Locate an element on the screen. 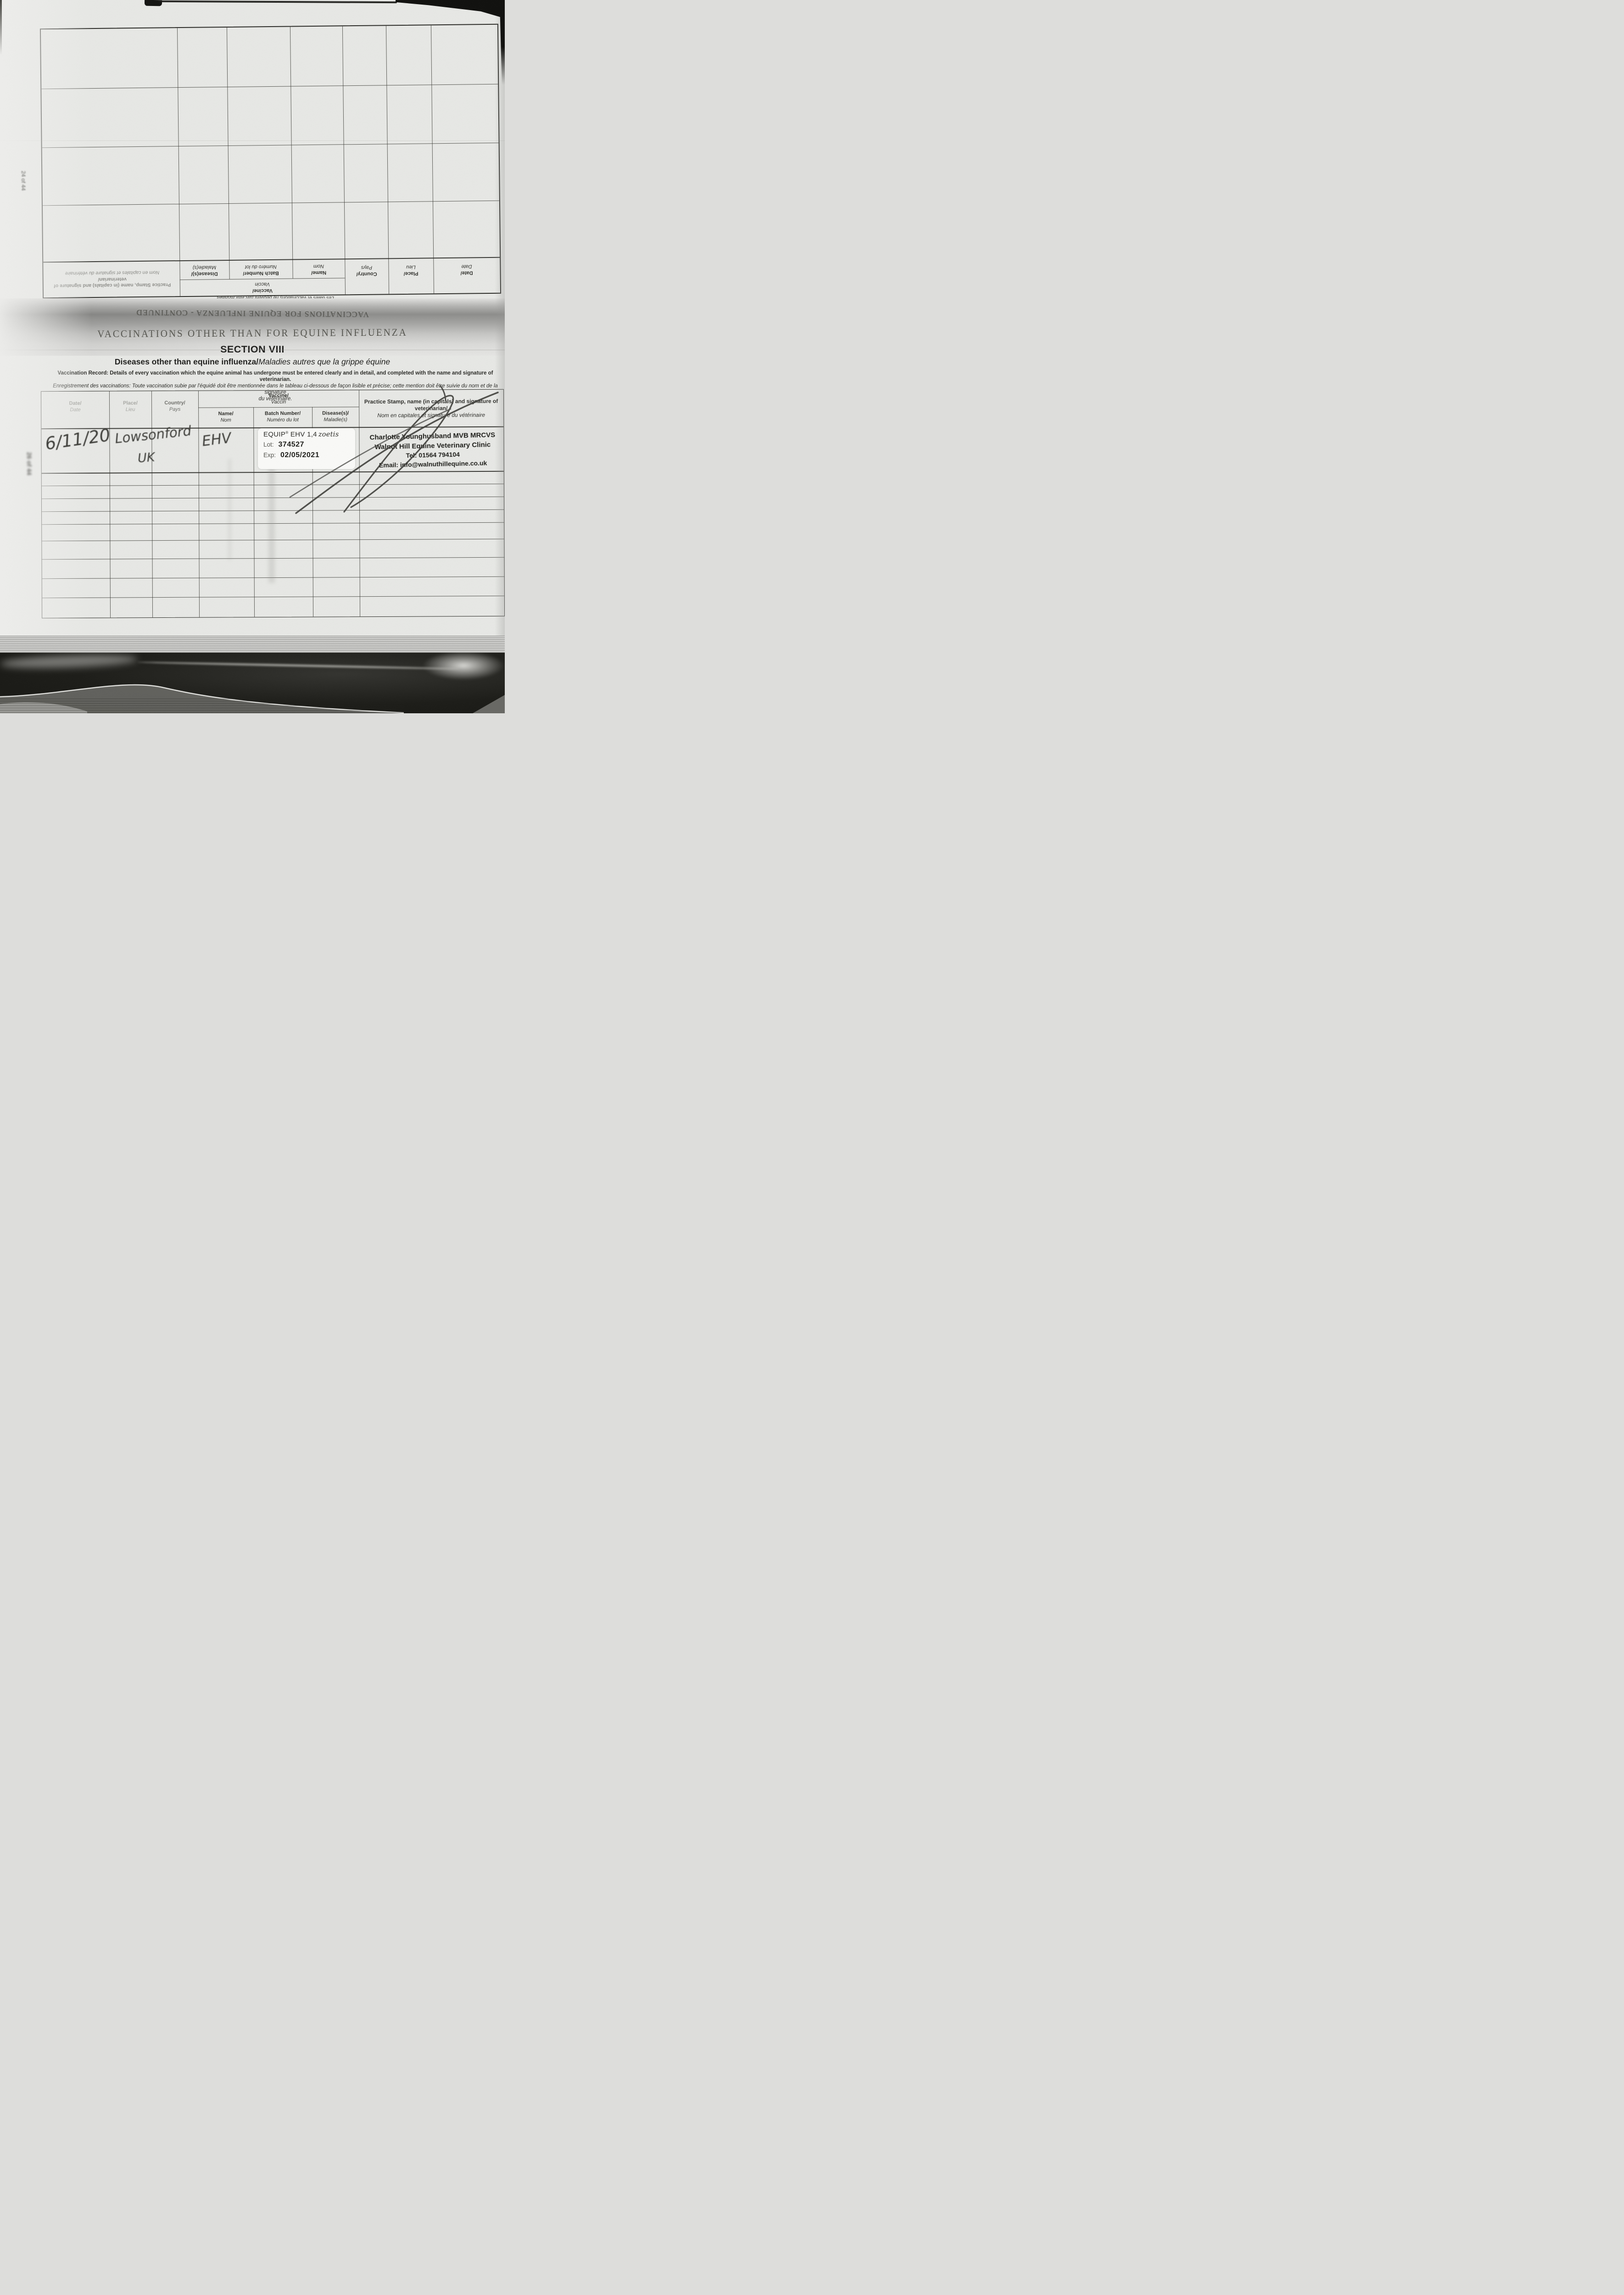 The height and width of the screenshot is (2295, 1624). handwritten-country: UK is located at coordinates (146, 458).